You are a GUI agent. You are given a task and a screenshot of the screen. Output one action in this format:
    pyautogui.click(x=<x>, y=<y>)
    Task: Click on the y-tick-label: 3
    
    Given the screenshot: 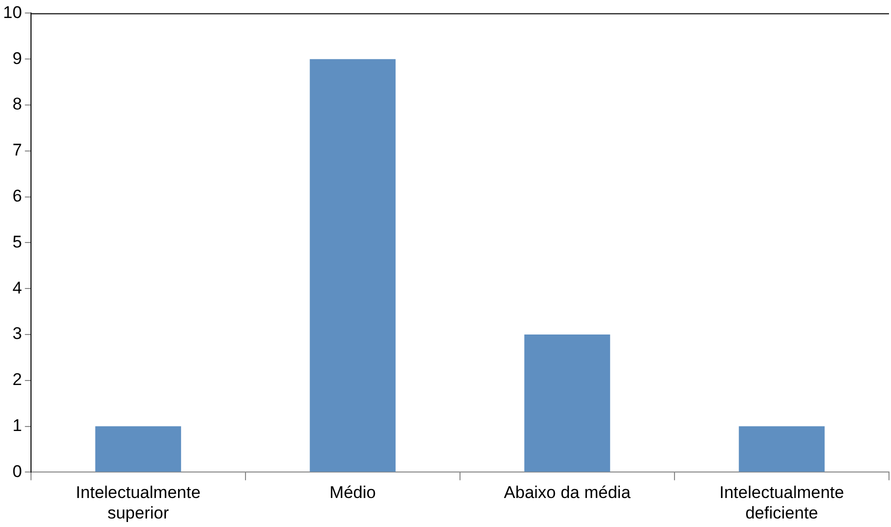 What is the action you would take?
    pyautogui.click(x=17, y=334)
    